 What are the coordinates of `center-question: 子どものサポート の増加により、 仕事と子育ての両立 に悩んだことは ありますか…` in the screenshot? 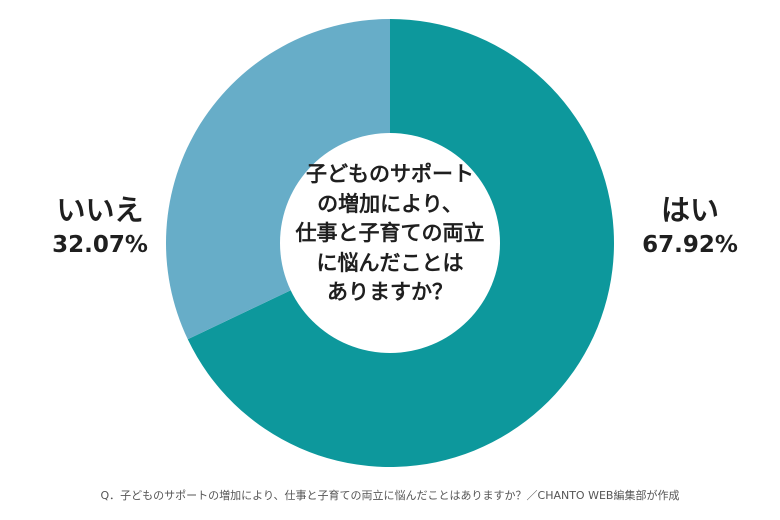 It's located at (390, 234).